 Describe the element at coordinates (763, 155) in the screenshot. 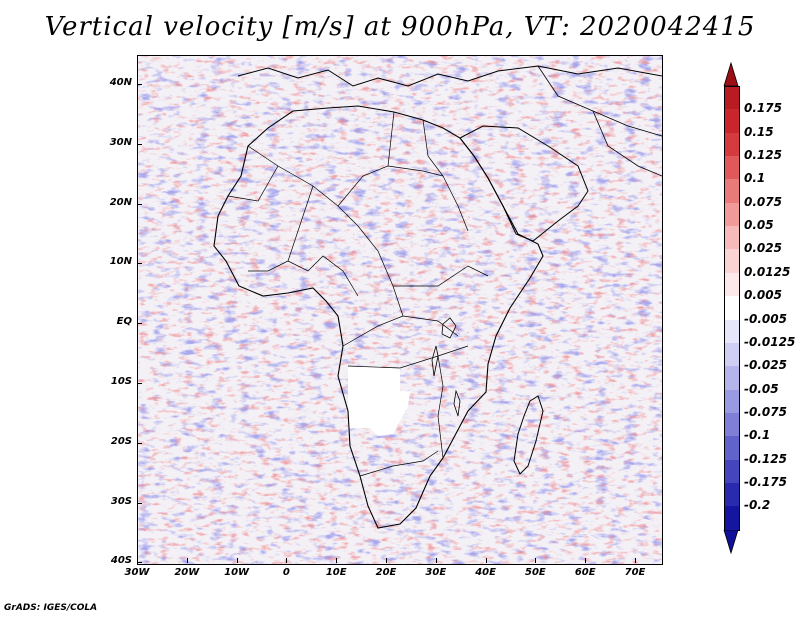

I see `colorbar-label: 0.125` at that location.